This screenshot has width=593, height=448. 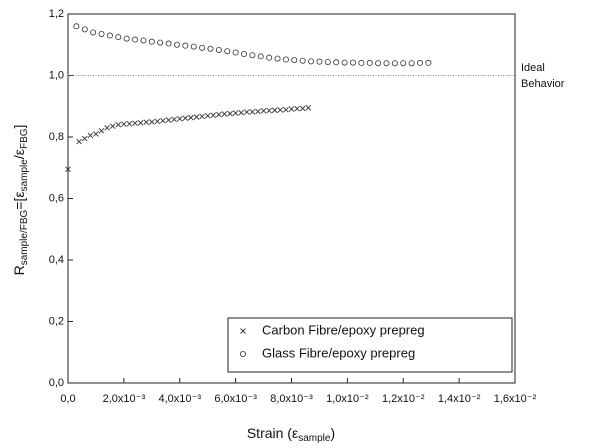 I want to click on x-tick-label: 4,0x10⁻³, so click(x=180, y=399).